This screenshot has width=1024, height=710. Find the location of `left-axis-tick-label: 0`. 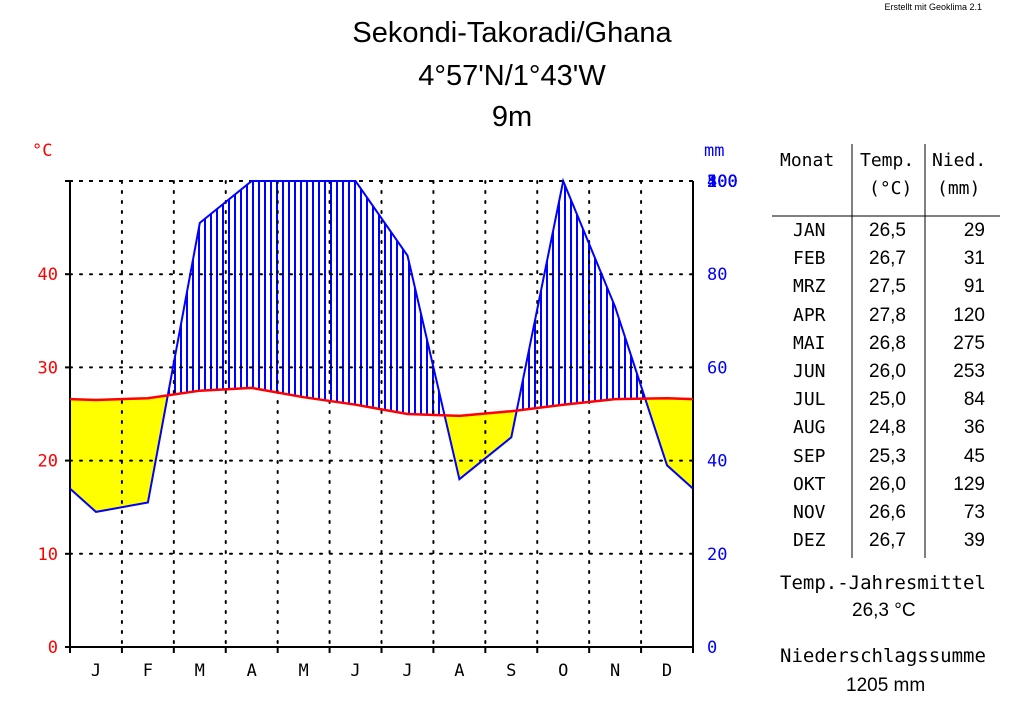

left-axis-tick-label: 0 is located at coordinates (53, 648).